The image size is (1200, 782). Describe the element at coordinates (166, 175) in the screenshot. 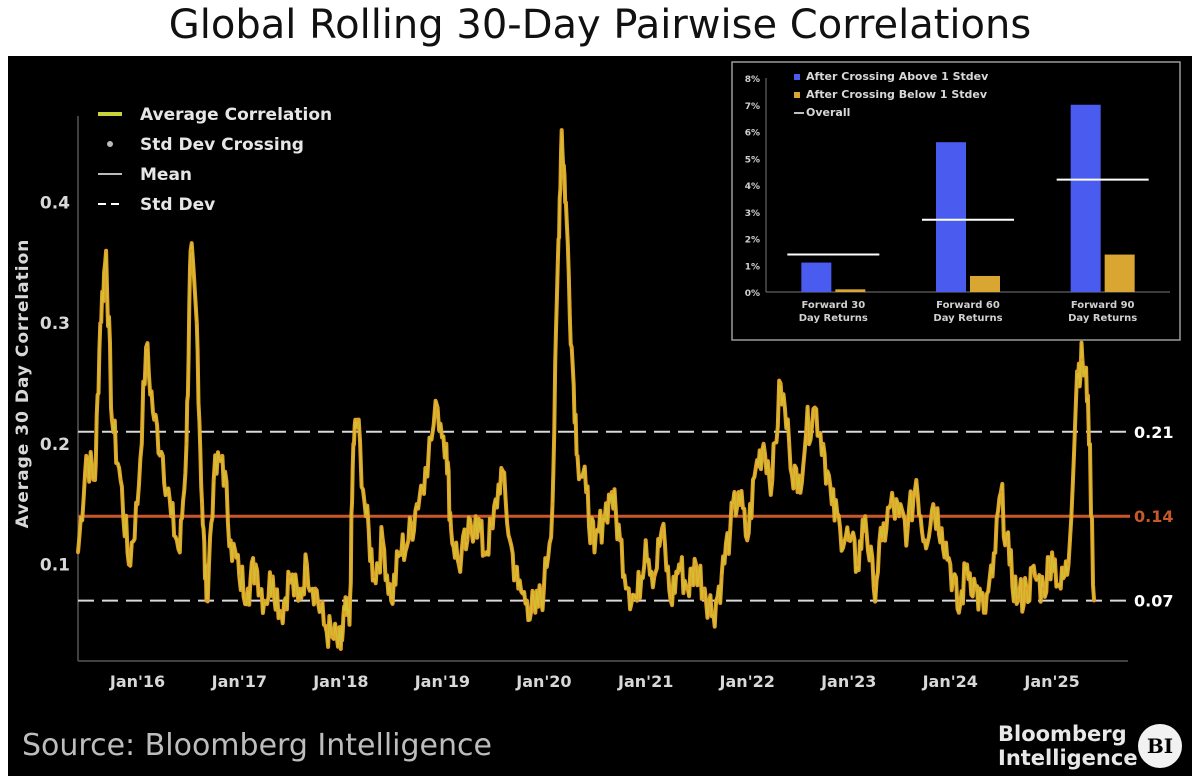

I see `legend-label: Mean` at that location.